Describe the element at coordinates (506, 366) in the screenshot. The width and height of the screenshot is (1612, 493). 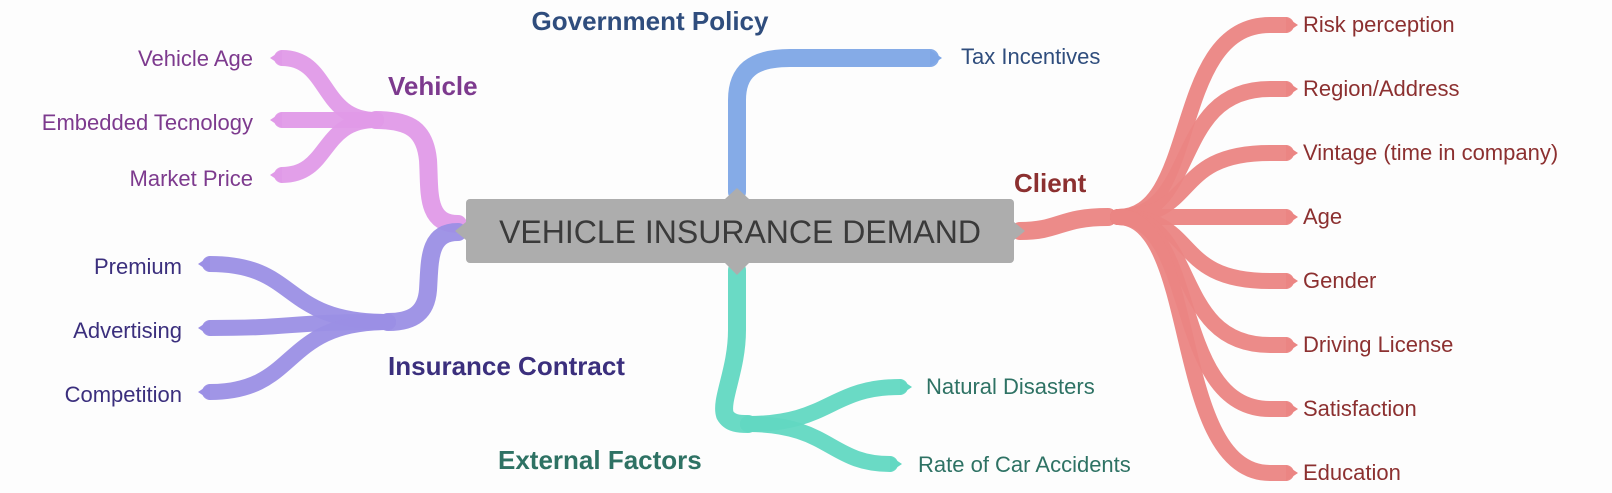
I see `branch-label-insurance-contract: Insurance Contract` at that location.